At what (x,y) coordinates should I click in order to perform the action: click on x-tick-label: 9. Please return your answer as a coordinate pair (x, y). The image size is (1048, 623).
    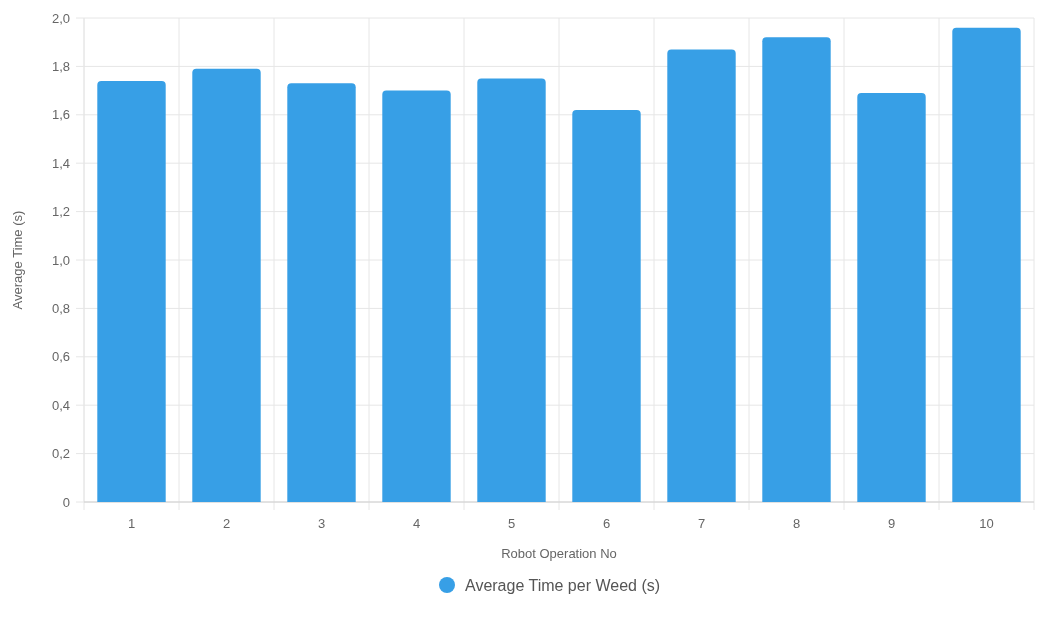
    Looking at the image, I should click on (891, 523).